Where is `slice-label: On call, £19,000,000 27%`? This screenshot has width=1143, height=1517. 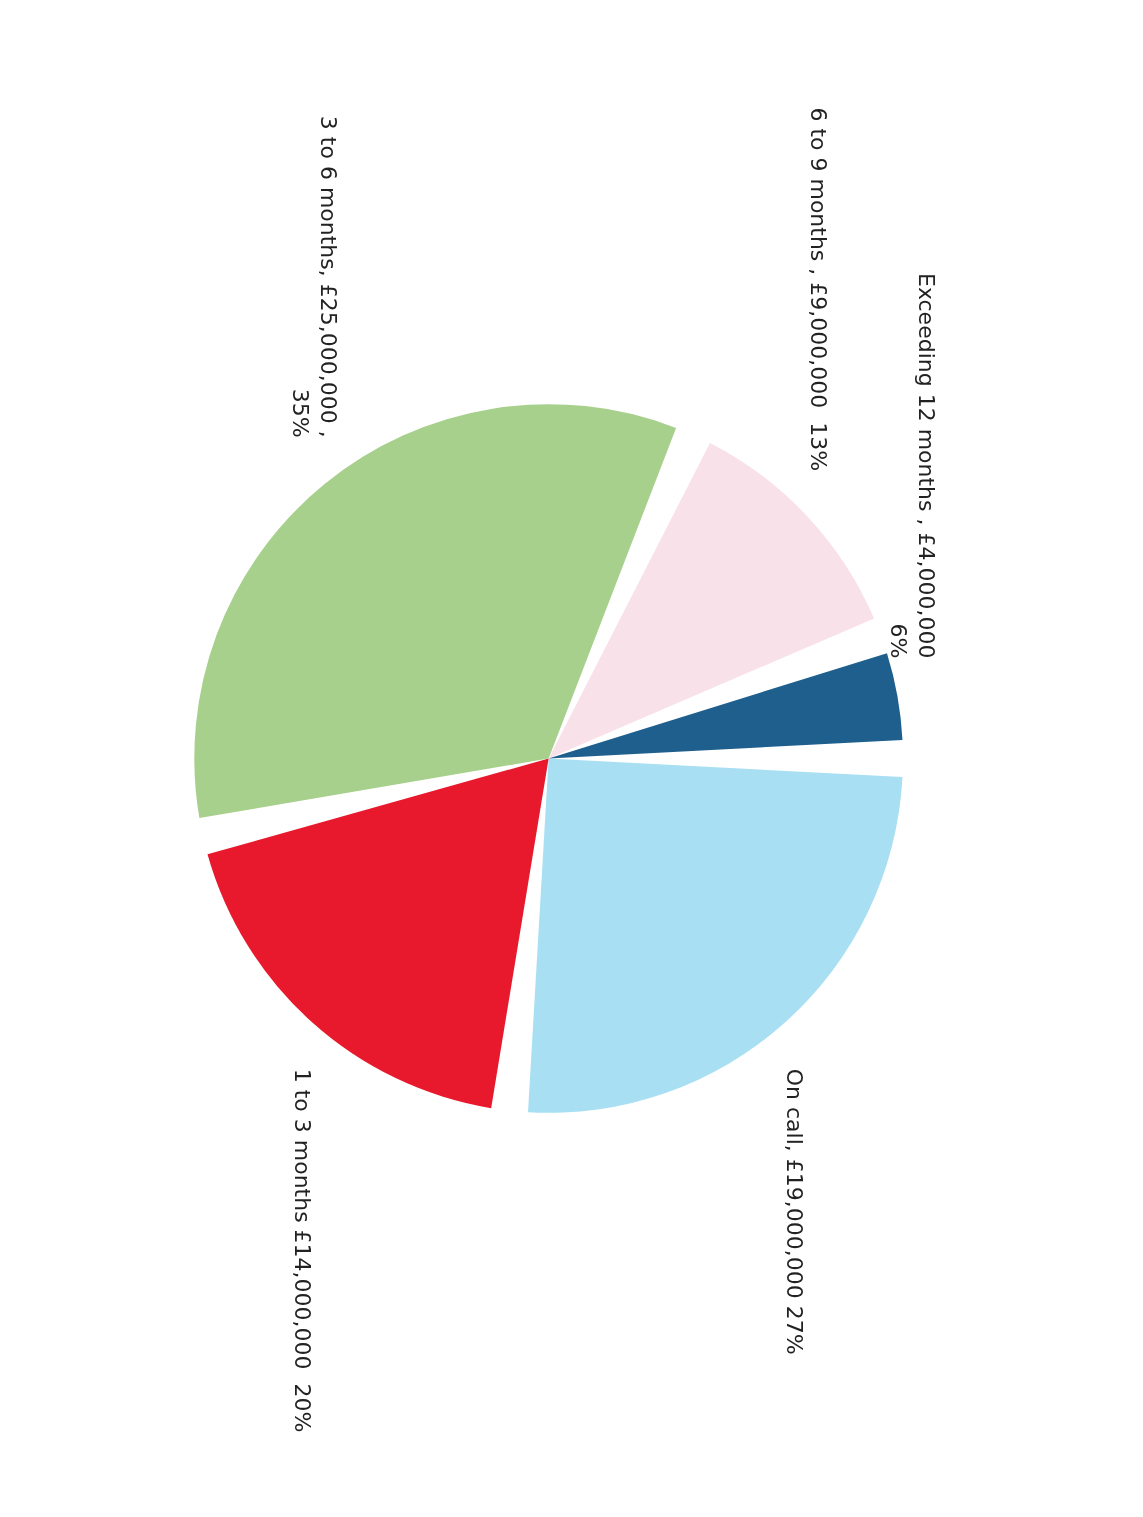
slice-label: On call, £19,000,000 27% is located at coordinates (795, 1211).